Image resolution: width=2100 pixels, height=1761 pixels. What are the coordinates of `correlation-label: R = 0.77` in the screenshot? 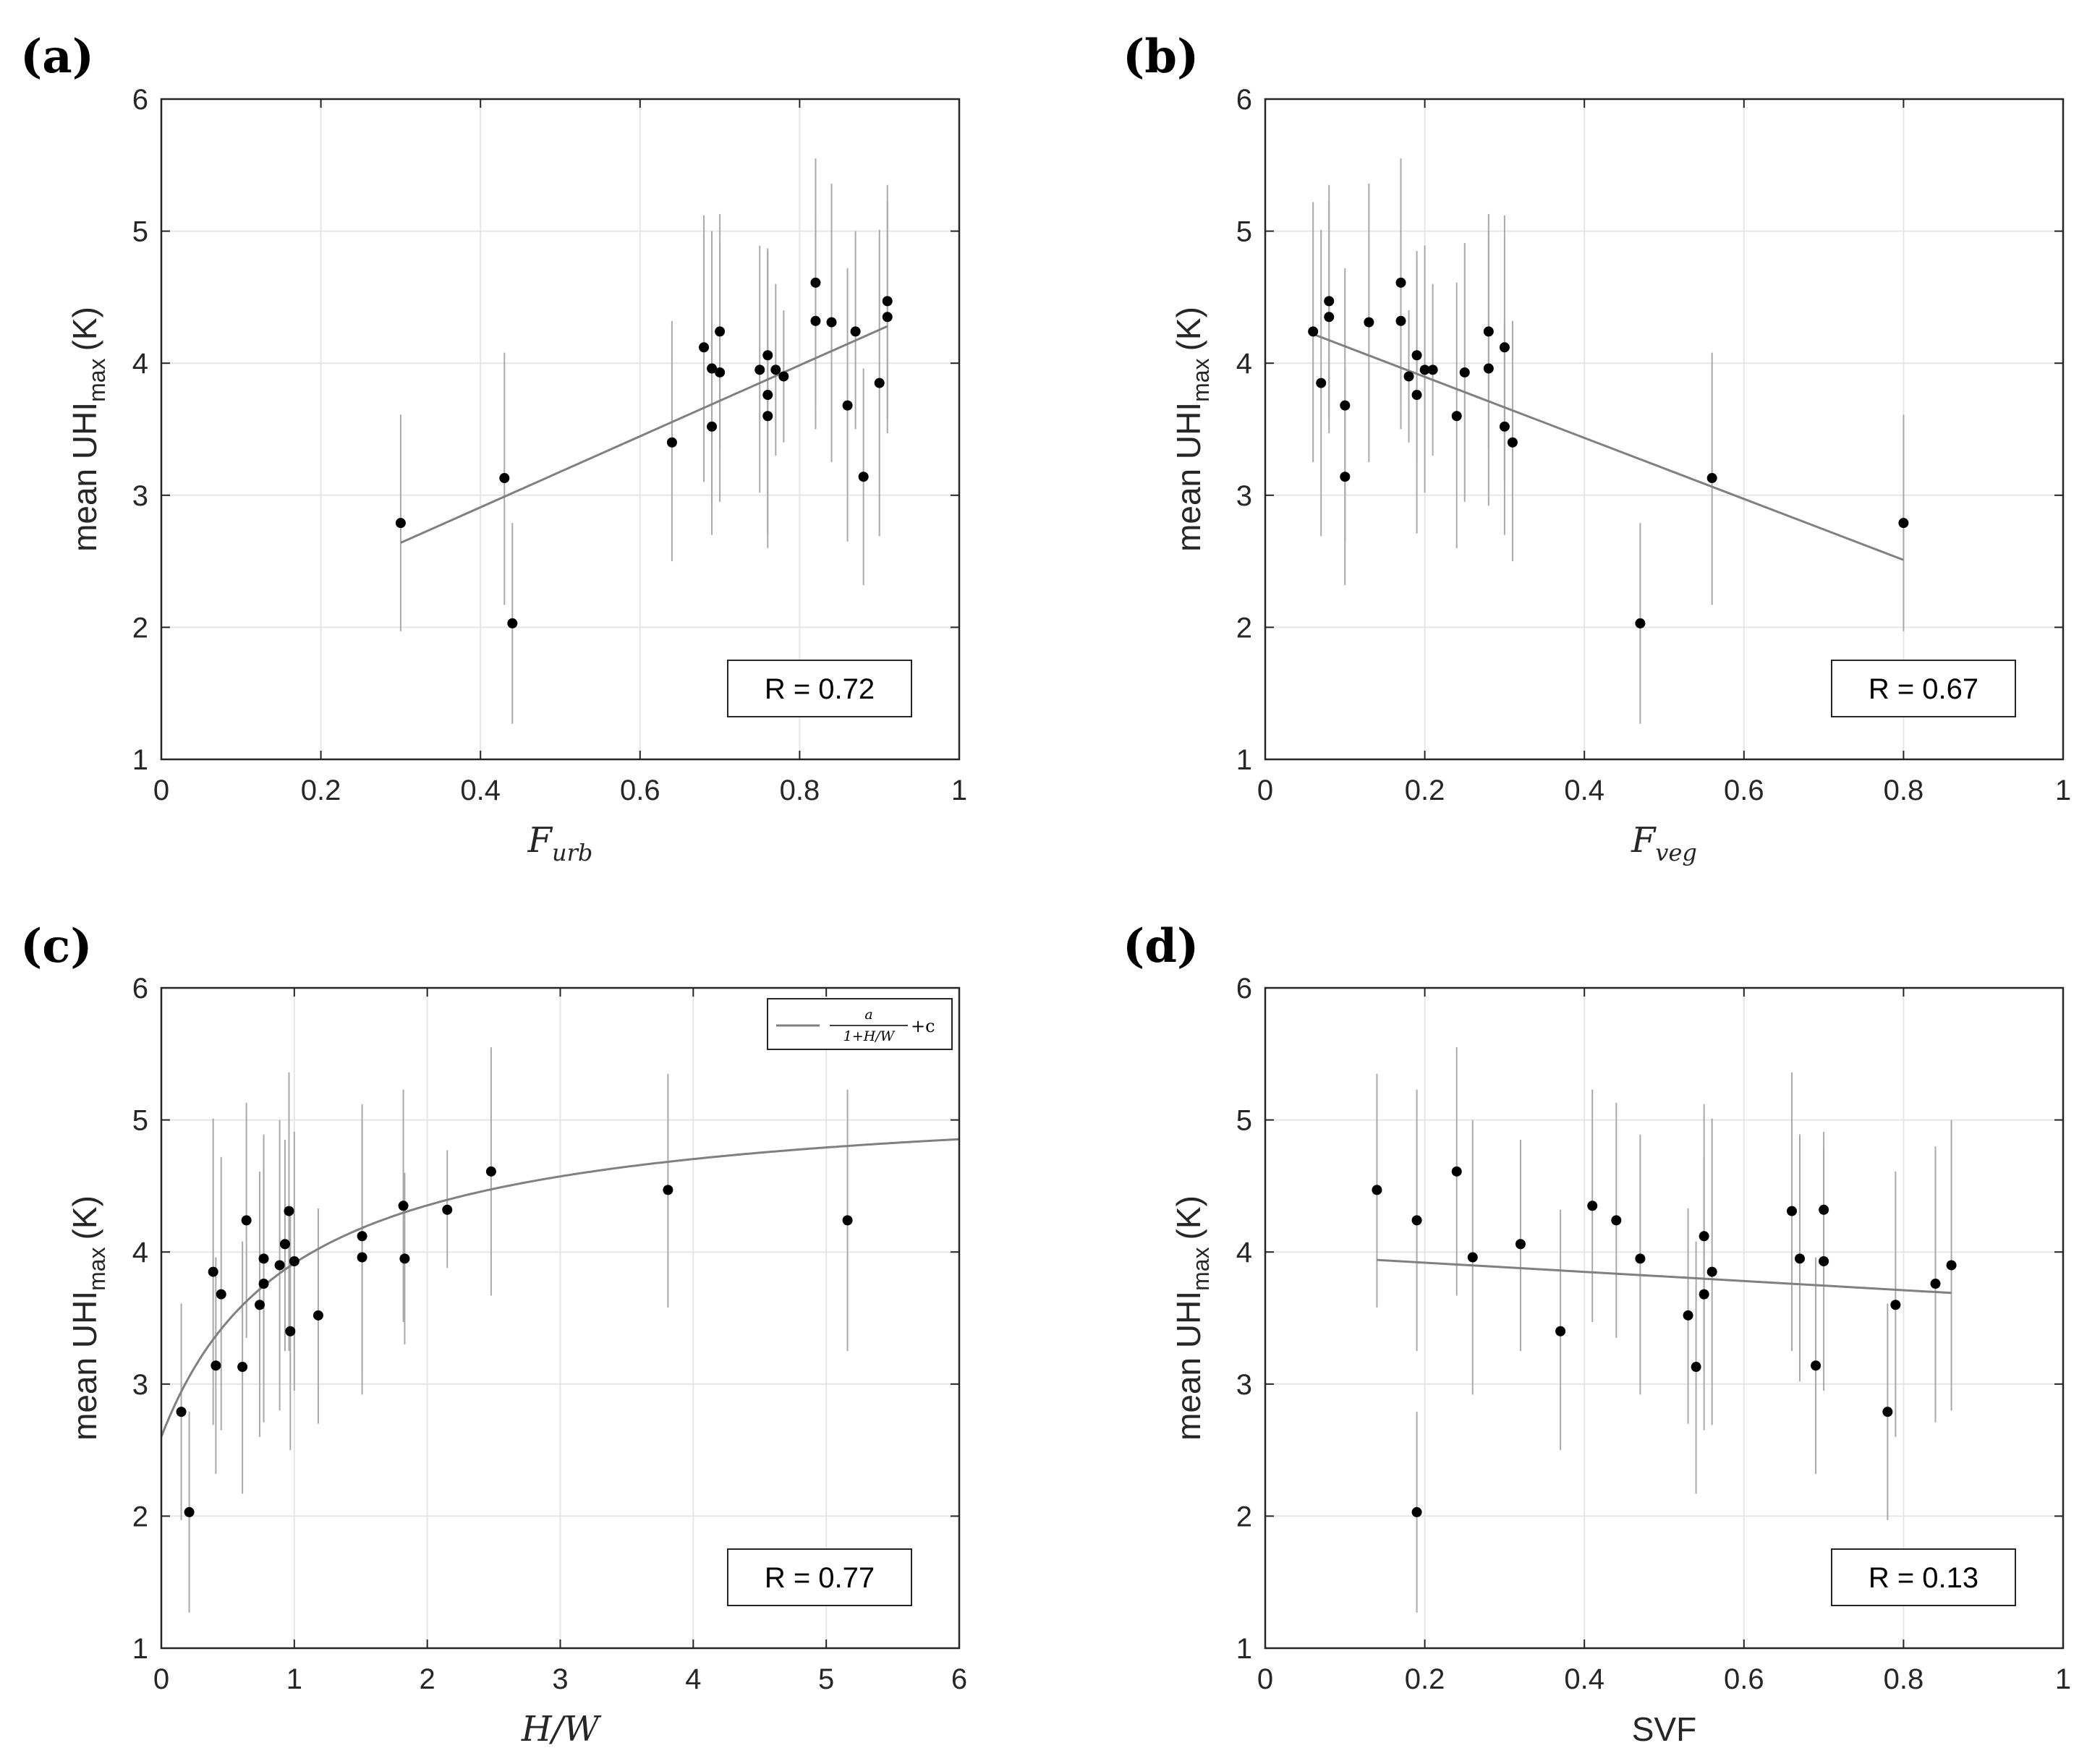 It's located at (820, 1578).